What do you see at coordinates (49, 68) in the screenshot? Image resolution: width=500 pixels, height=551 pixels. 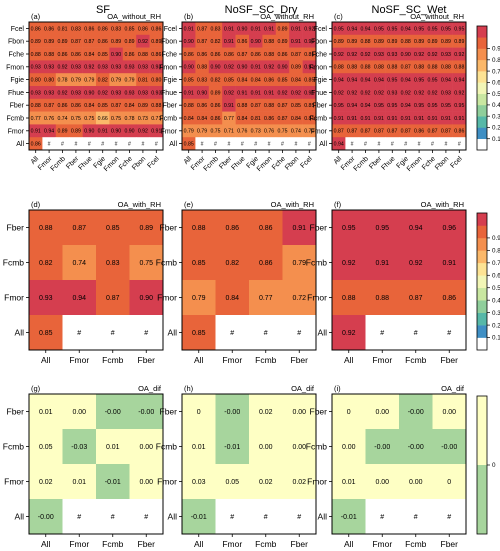 I see `cell-value-label: 0.93` at bounding box center [49, 68].